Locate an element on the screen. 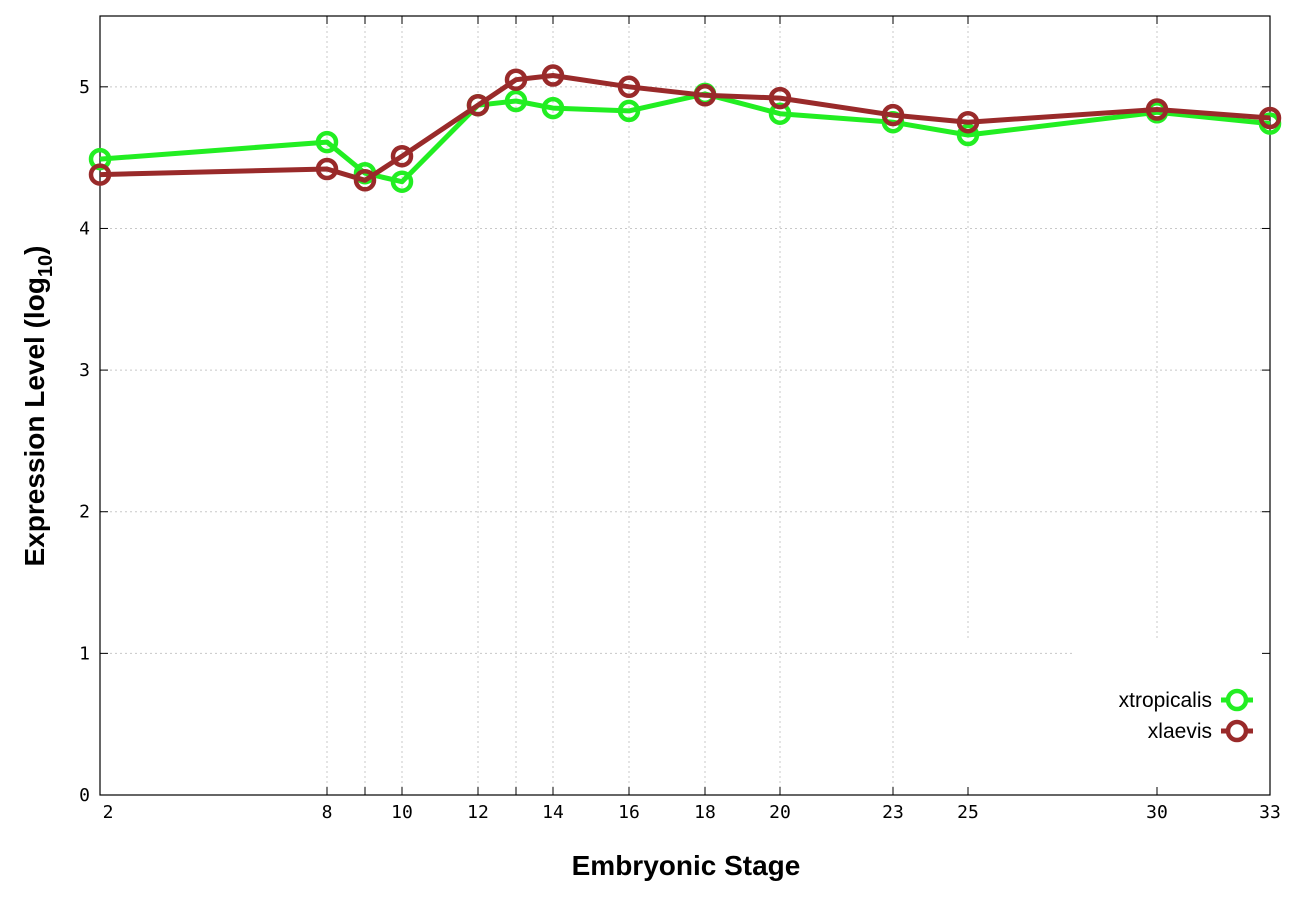  x-tick-label: 20 is located at coordinates (780, 812).